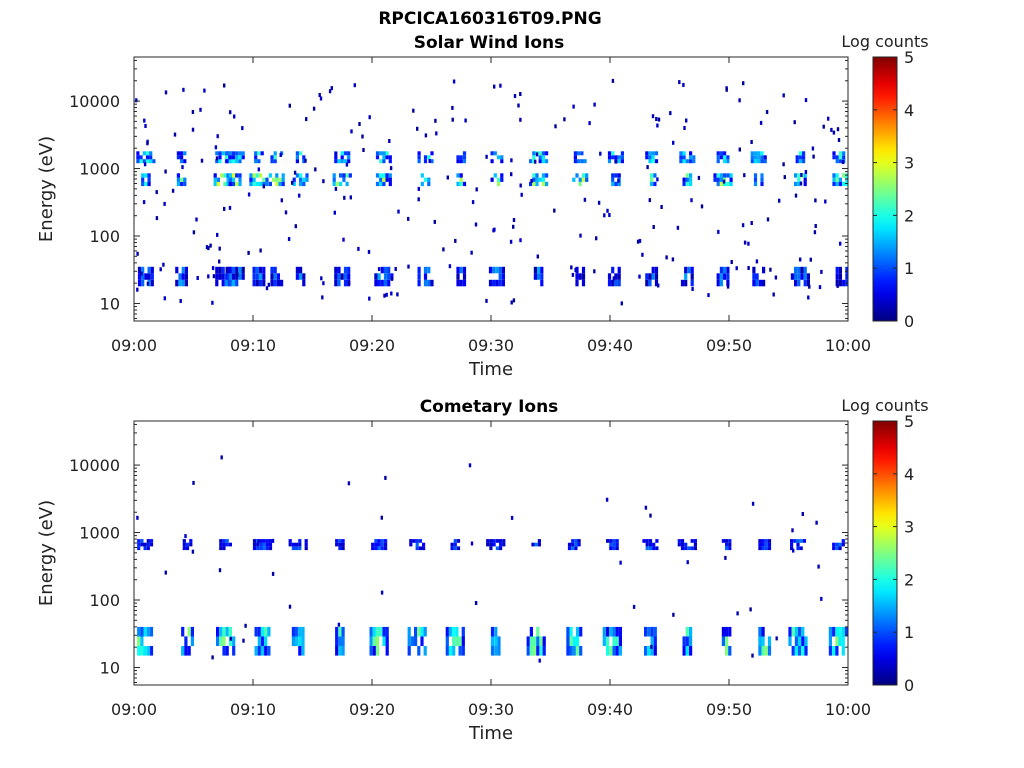 The height and width of the screenshot is (768, 1024). I want to click on y-tick-label: 100, so click(104, 600).